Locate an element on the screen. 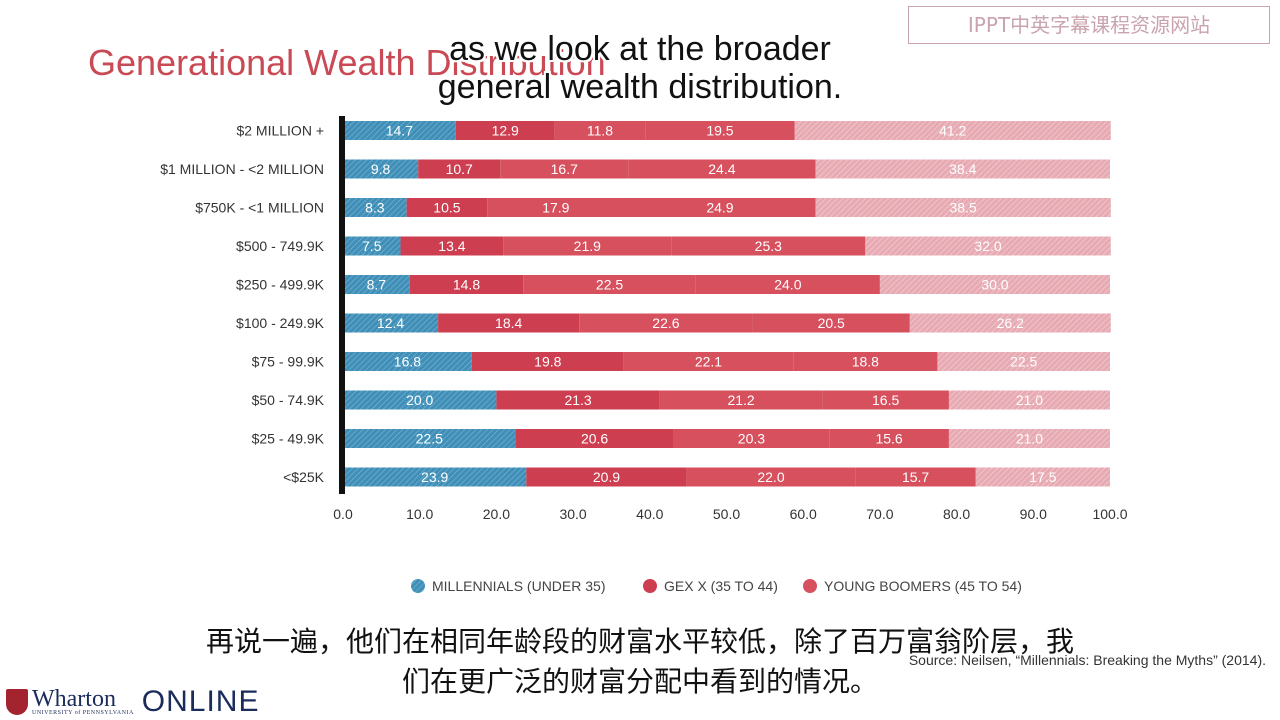  bar-value-label: 18.8 is located at coordinates (865, 362).